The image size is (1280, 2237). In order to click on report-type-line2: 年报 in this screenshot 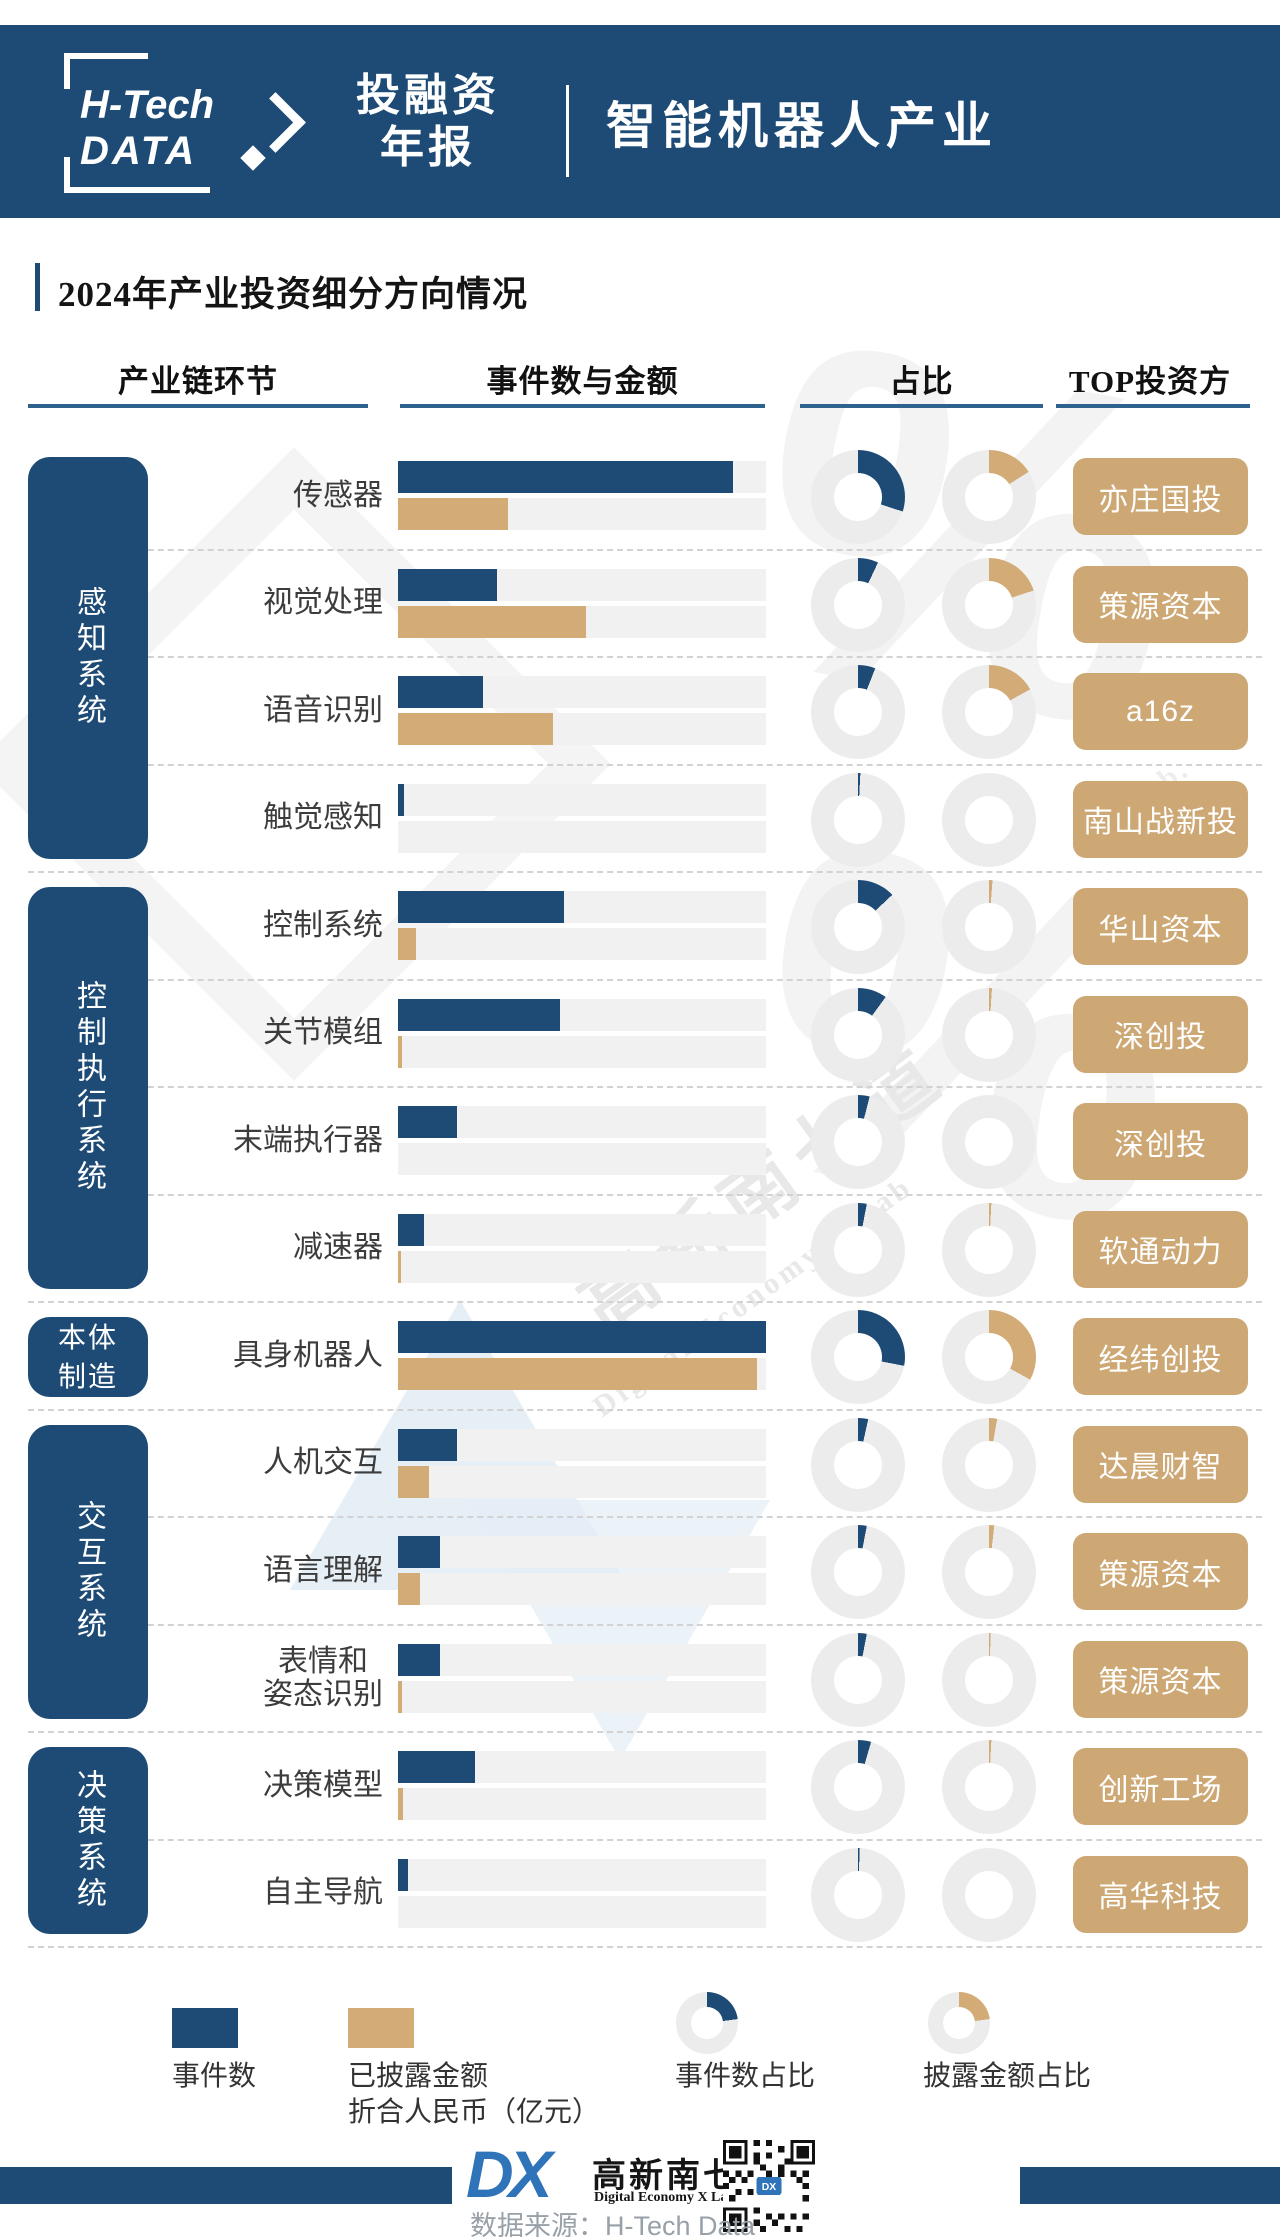, I will do `click(428, 147)`.